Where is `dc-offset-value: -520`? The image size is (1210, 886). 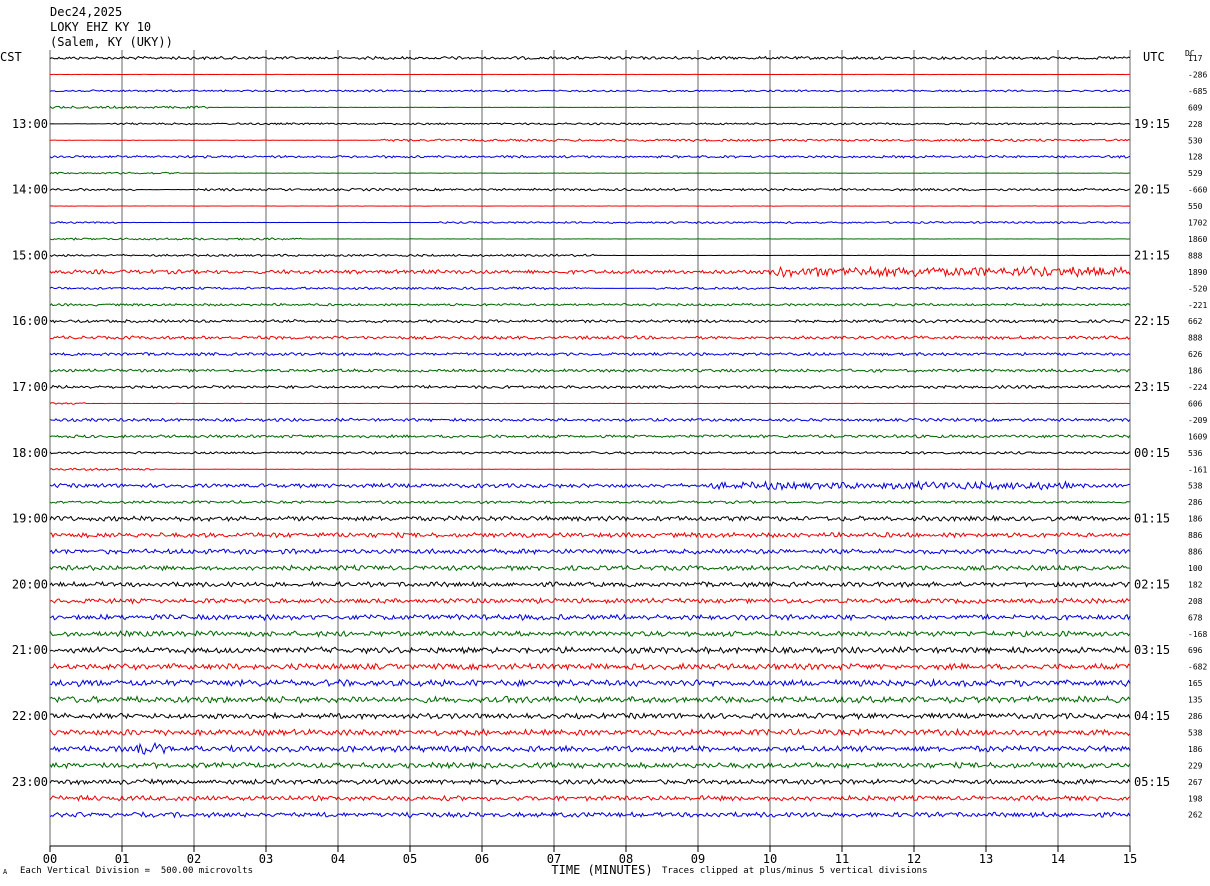
dc-offset-value: -520 is located at coordinates (1197, 288).